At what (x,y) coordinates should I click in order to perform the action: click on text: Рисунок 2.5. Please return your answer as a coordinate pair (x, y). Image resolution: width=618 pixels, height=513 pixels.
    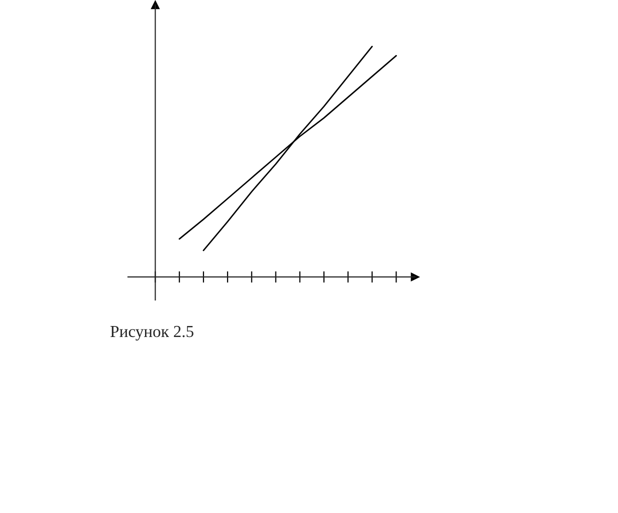
    Looking at the image, I should click on (152, 333).